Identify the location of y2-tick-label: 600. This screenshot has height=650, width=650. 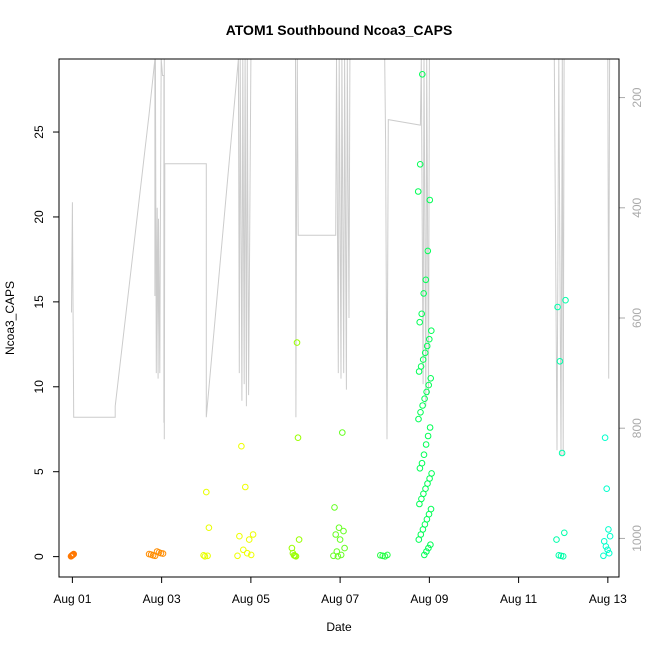
(637, 318).